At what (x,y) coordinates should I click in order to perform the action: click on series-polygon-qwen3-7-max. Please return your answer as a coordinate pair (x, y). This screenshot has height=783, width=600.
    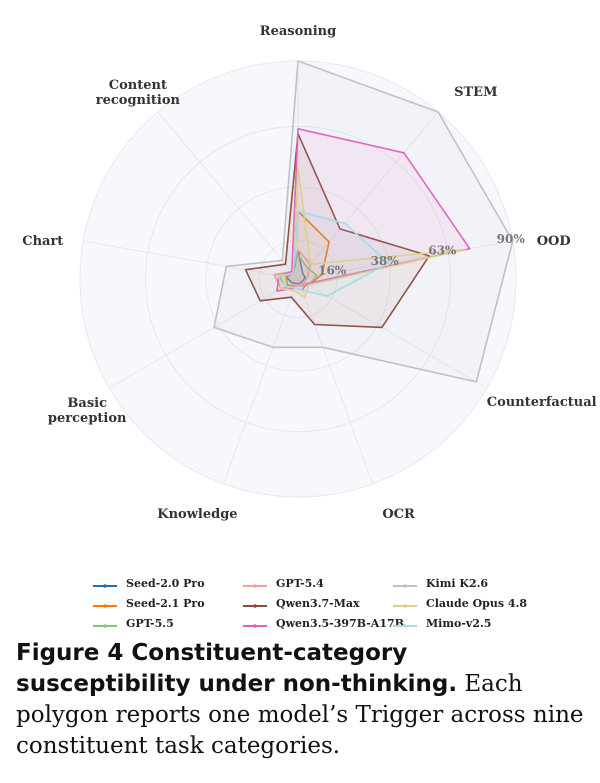
    Looking at the image, I should click on (337, 230).